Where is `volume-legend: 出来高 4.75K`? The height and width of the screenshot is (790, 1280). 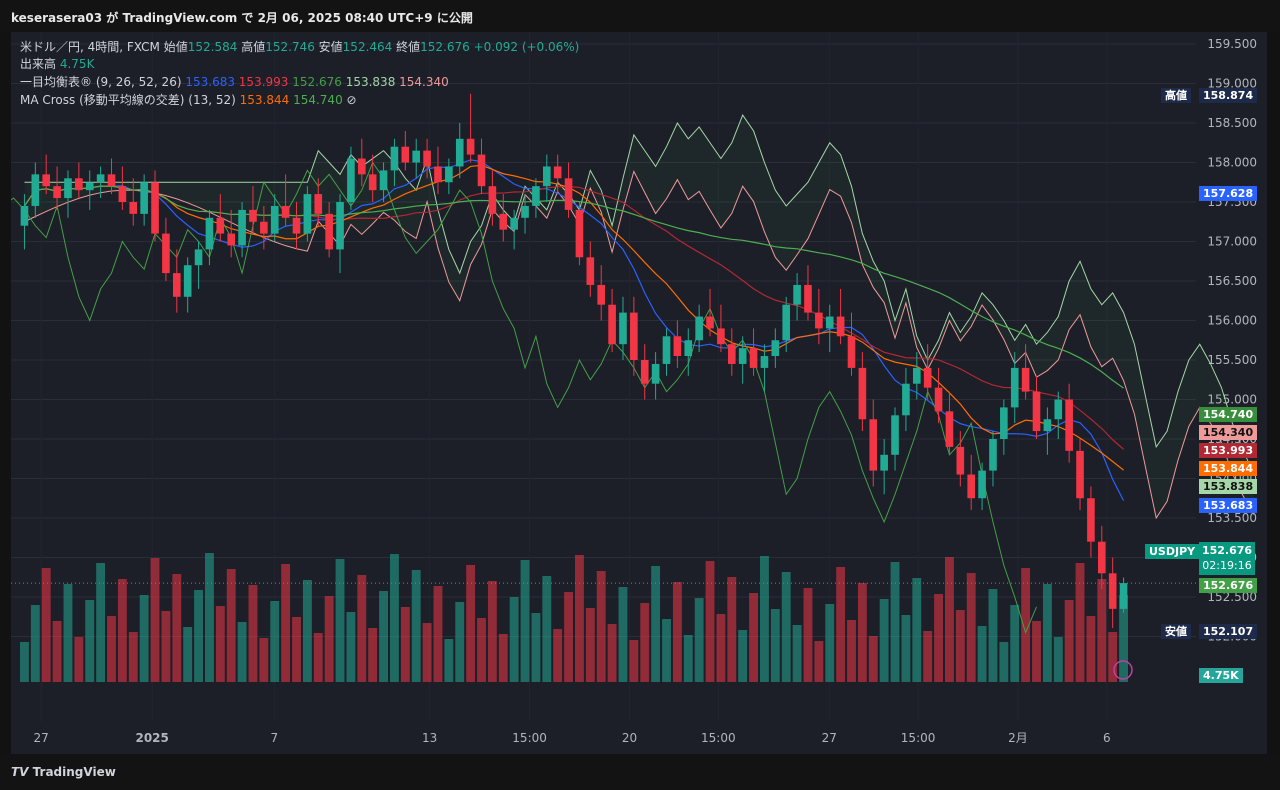
volume-legend: 出来高 4.75K is located at coordinates (57, 63).